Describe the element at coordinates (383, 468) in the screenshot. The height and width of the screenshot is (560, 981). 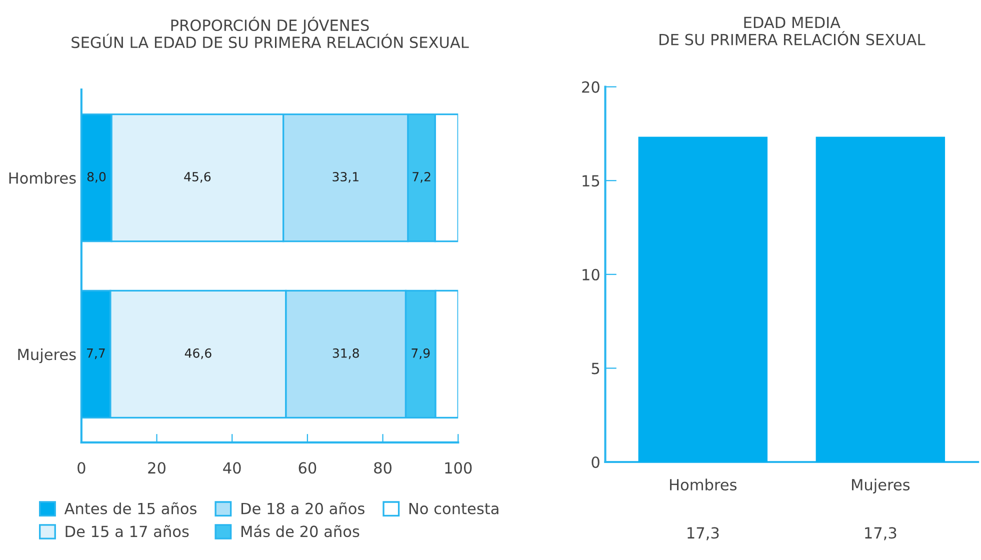
I see `x-tick-label: 80` at that location.